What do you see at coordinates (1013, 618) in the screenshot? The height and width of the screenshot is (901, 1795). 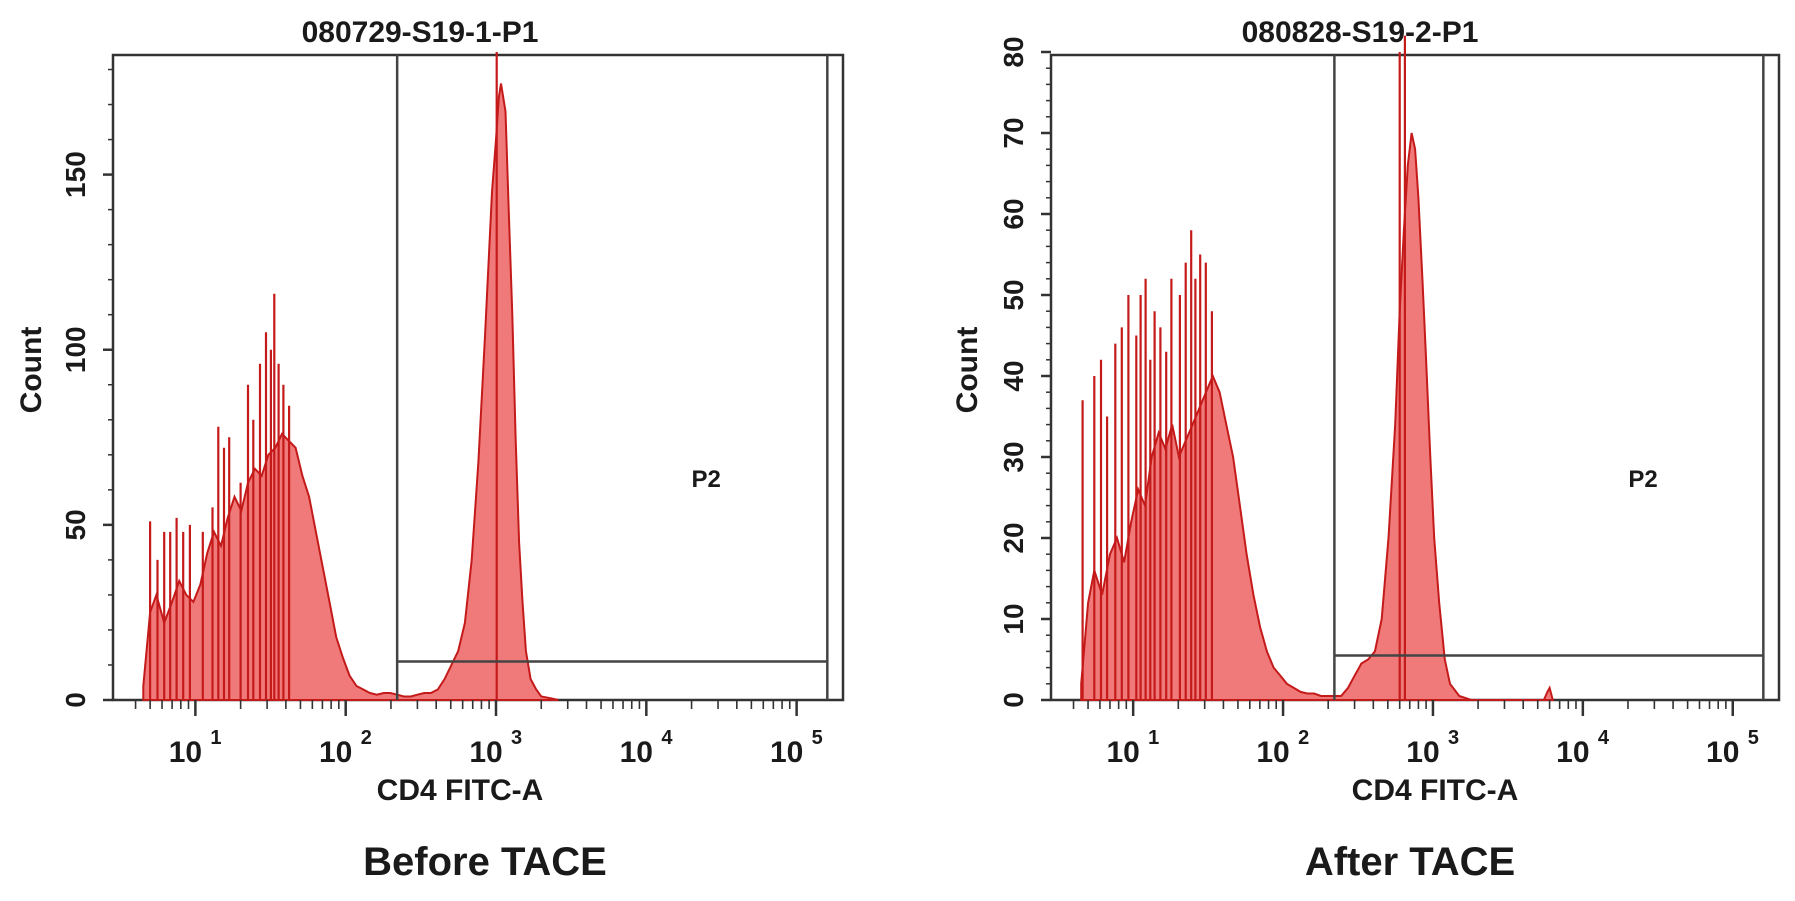 I see `y-tick-label: 10` at bounding box center [1013, 618].